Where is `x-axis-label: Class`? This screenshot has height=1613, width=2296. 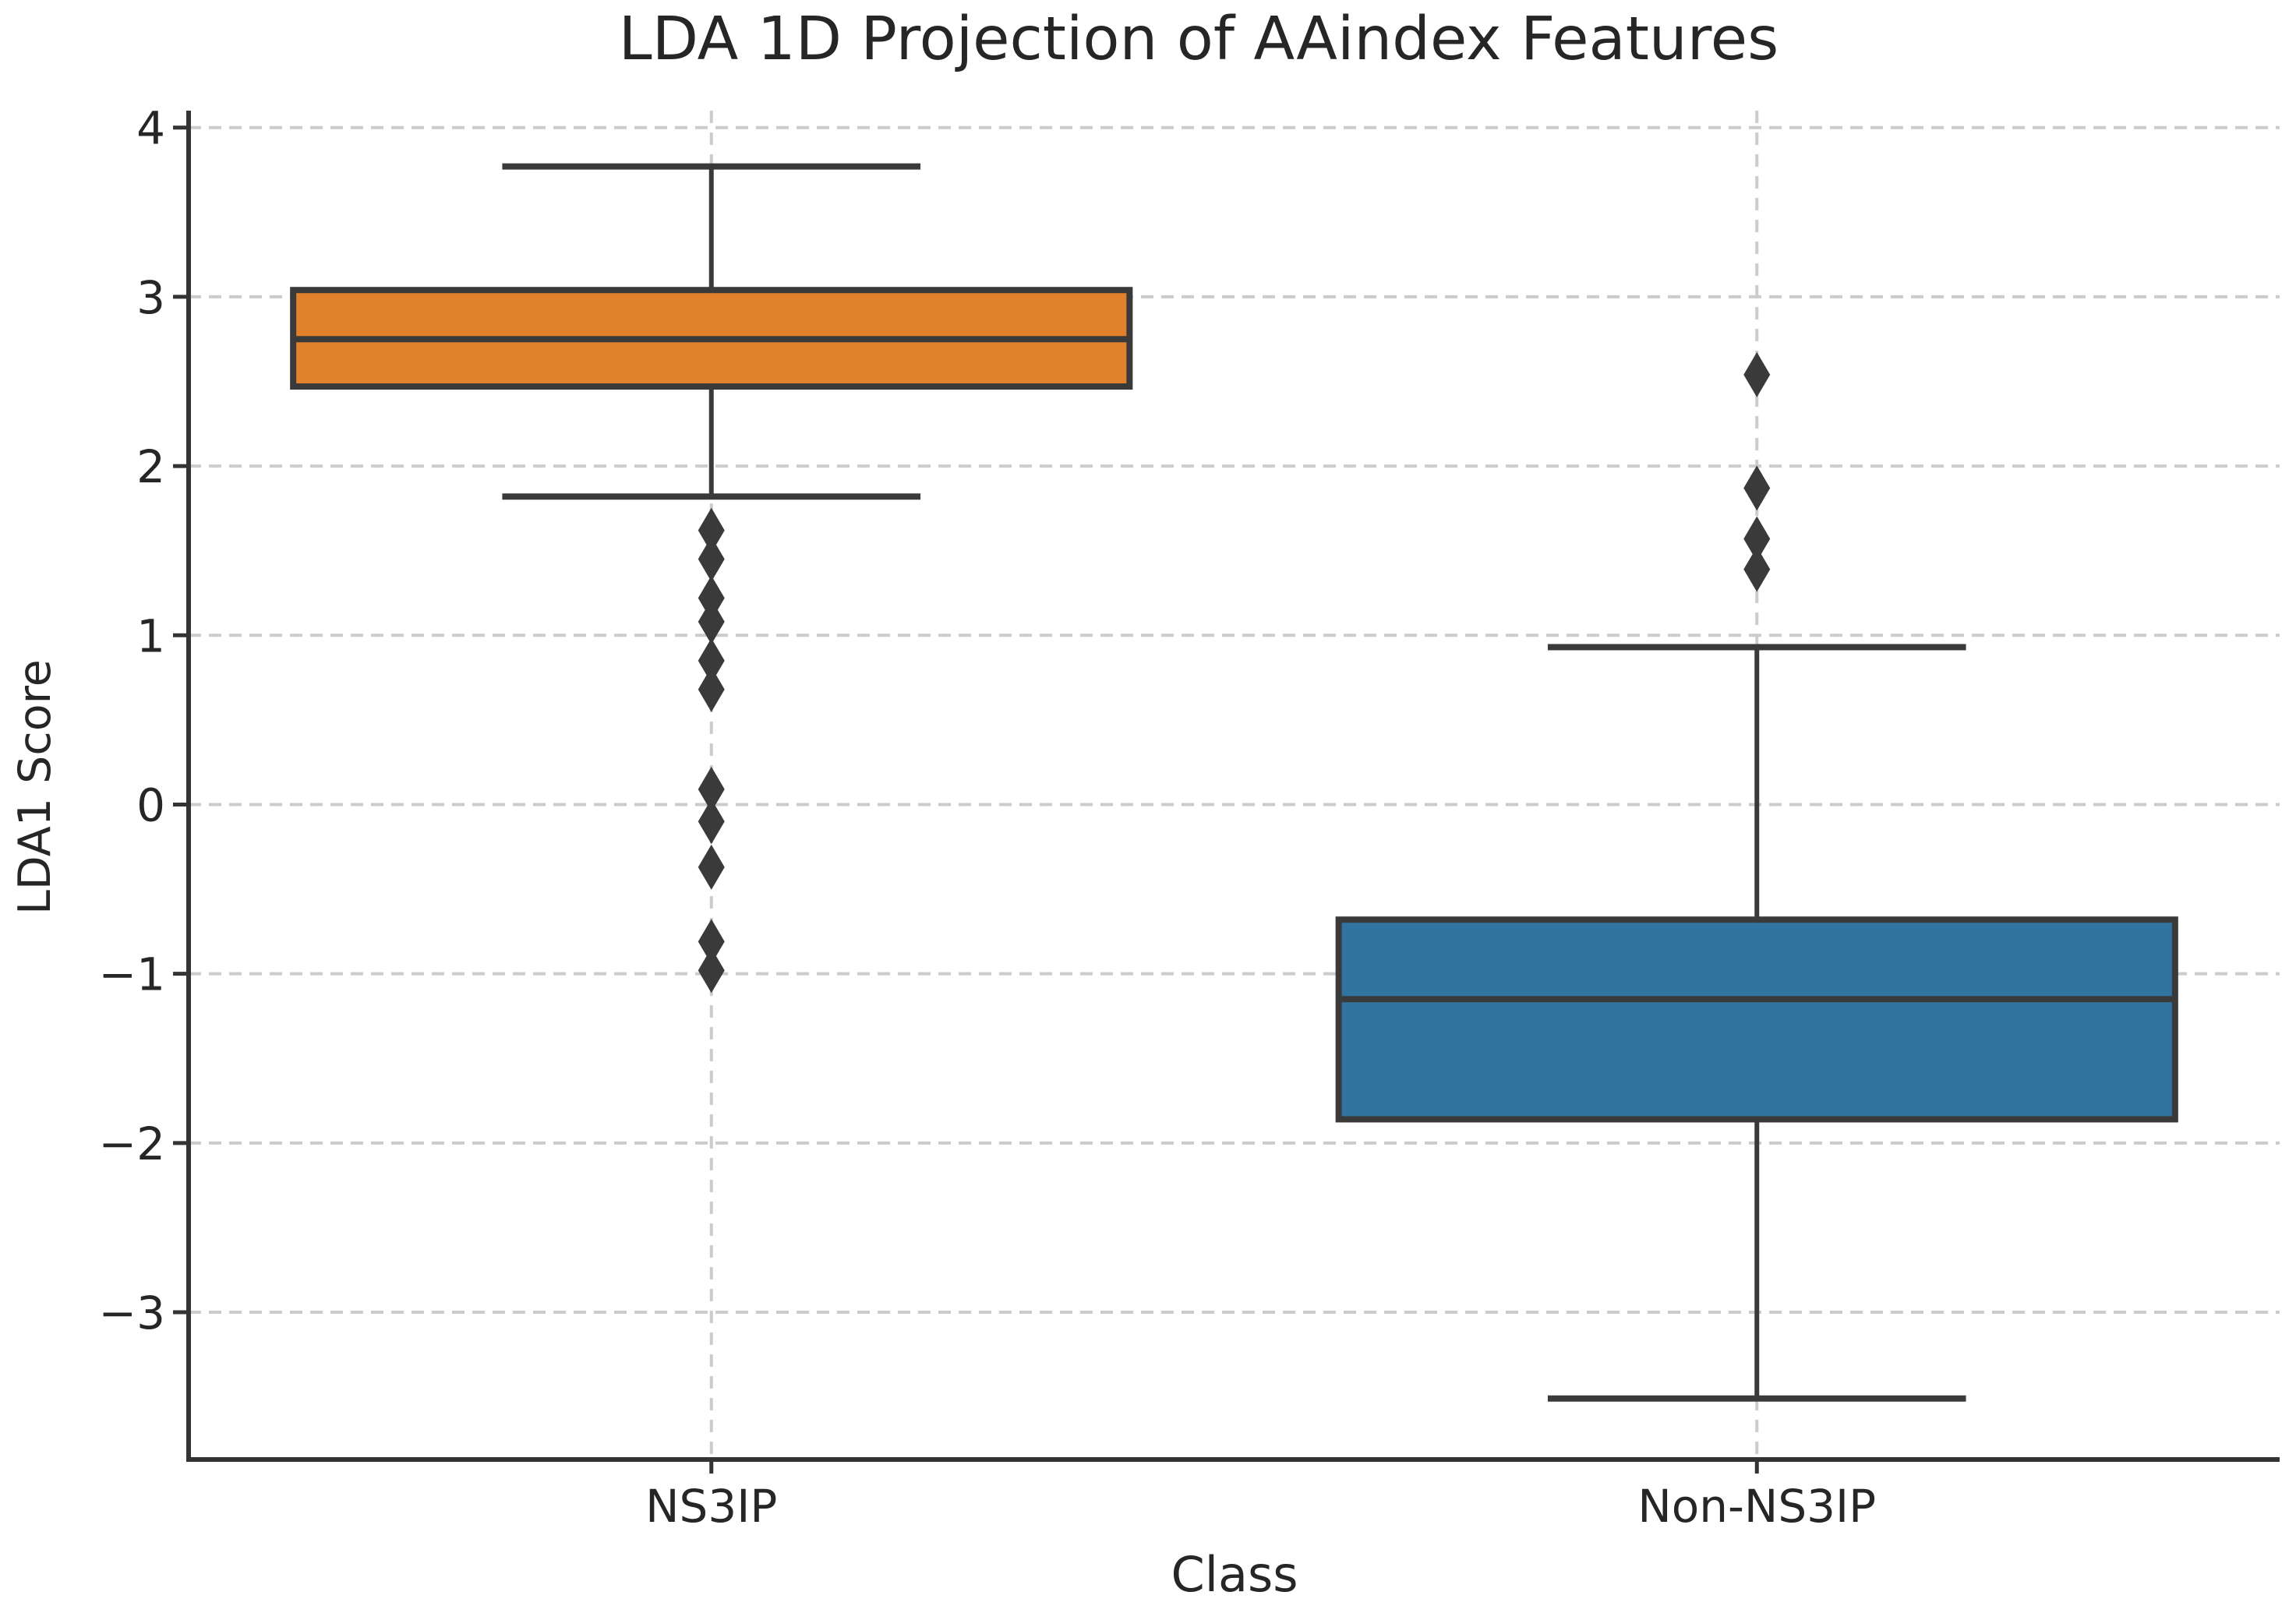 x-axis-label: Class is located at coordinates (1234, 1574).